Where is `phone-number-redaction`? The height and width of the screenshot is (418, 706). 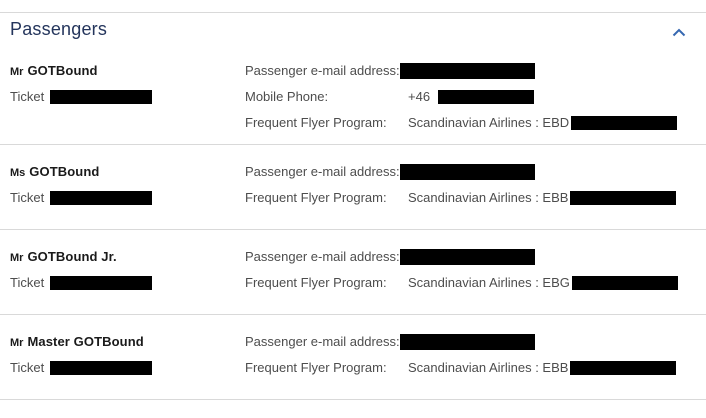
phone-number-redaction is located at coordinates (486, 96).